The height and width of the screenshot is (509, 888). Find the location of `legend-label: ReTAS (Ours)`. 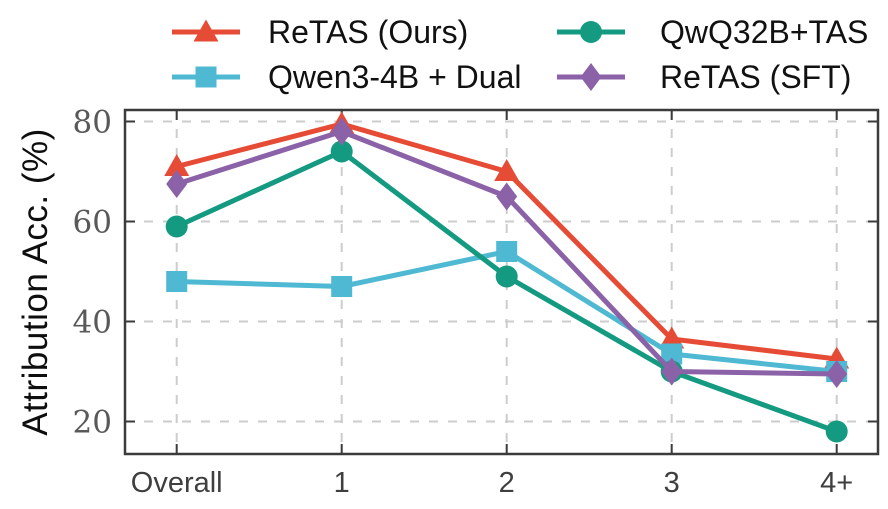

legend-label: ReTAS (Ours) is located at coordinates (368, 32).